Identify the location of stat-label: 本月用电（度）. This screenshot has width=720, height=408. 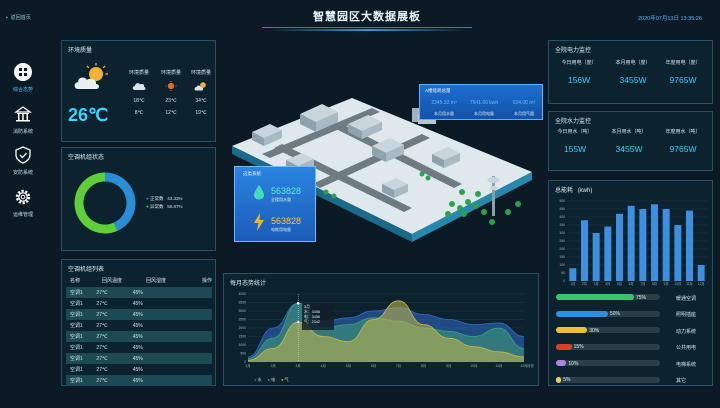
(633, 63).